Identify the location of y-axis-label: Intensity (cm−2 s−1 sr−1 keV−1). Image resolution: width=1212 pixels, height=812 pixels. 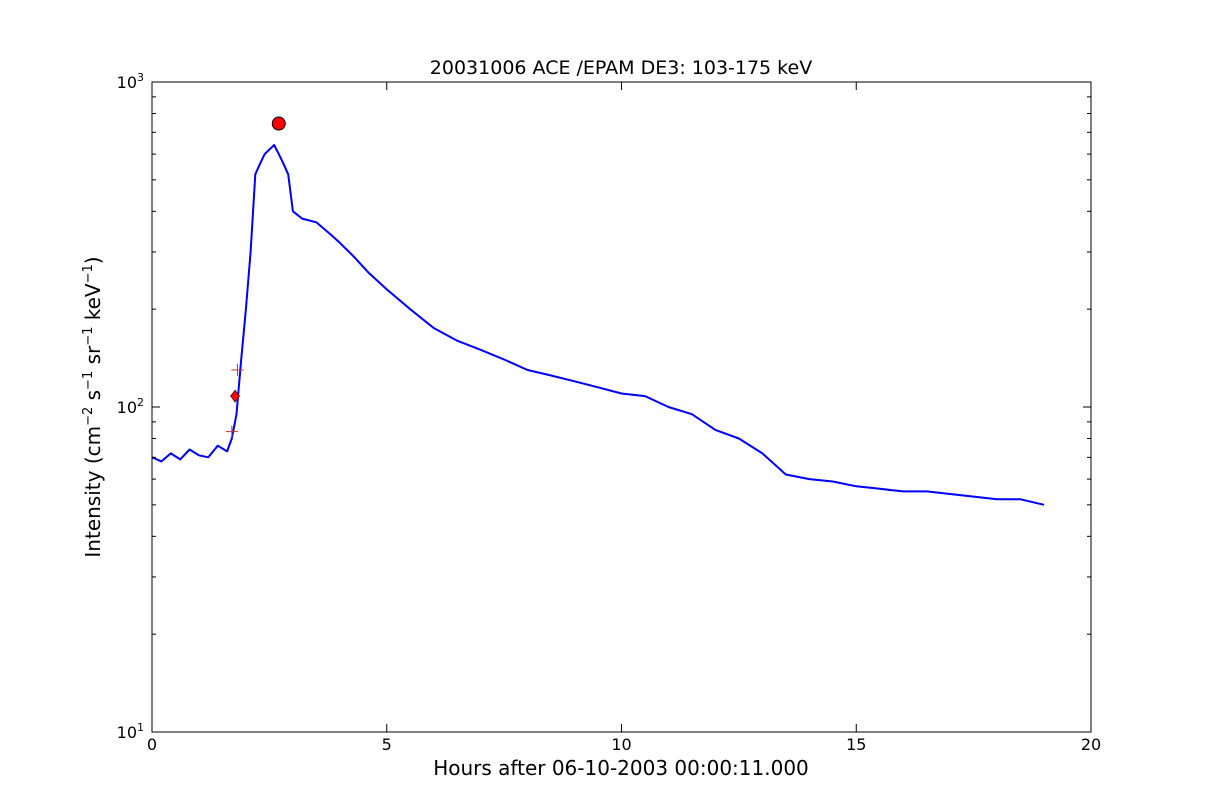
(93, 406).